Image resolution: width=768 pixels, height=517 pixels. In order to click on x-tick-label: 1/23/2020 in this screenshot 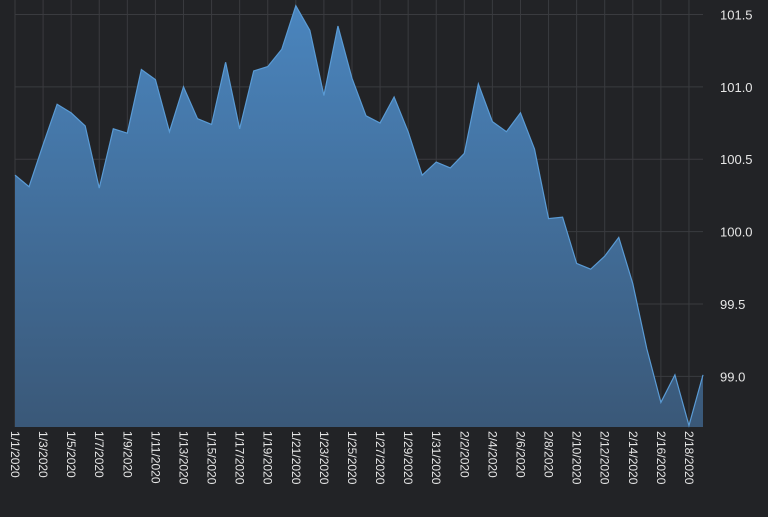, I will do `click(324, 458)`.